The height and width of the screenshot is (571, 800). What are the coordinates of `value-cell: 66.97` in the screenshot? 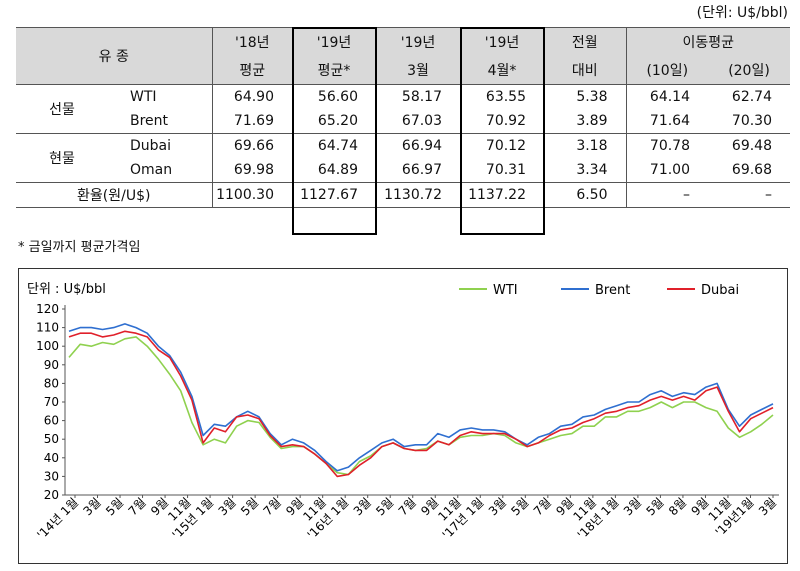 It's located at (421, 170).